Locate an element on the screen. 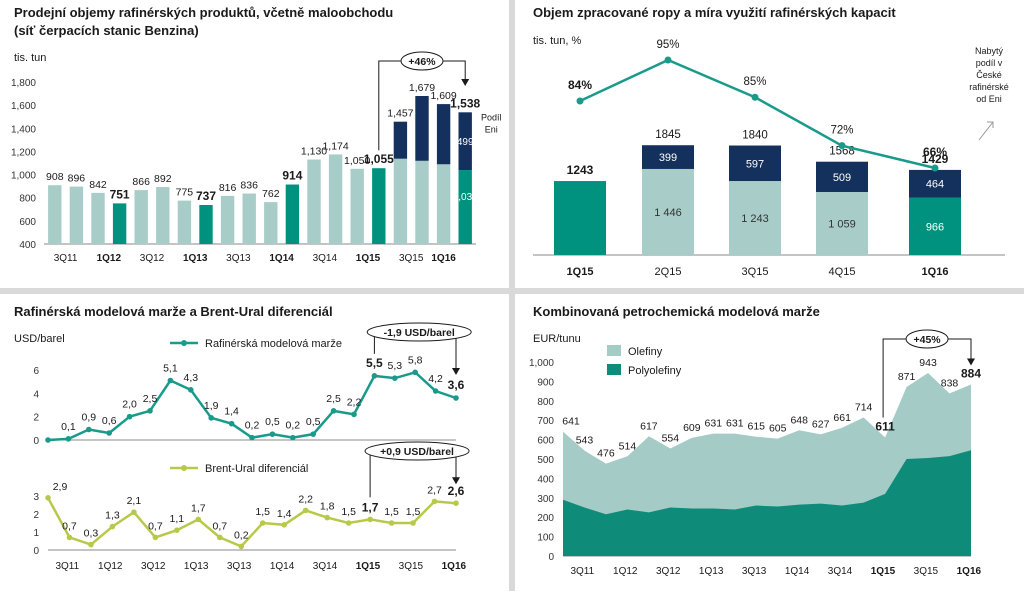 This screenshot has width=1024, height=596. x-tick-label: 3Q15 is located at coordinates (411, 566).